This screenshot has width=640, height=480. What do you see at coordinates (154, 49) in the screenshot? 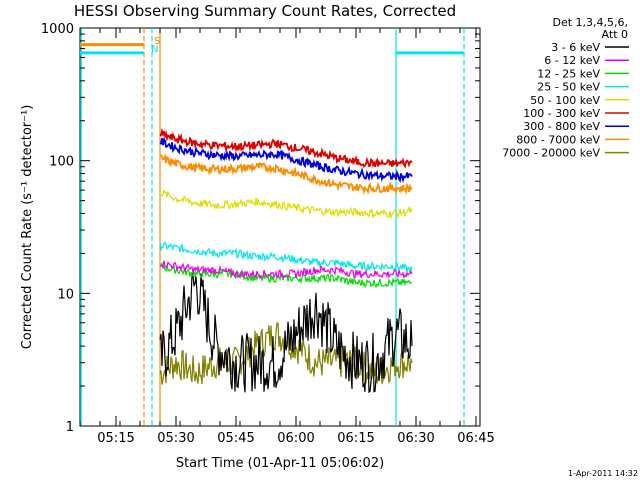
I see `flag-n-label: N` at bounding box center [154, 49].